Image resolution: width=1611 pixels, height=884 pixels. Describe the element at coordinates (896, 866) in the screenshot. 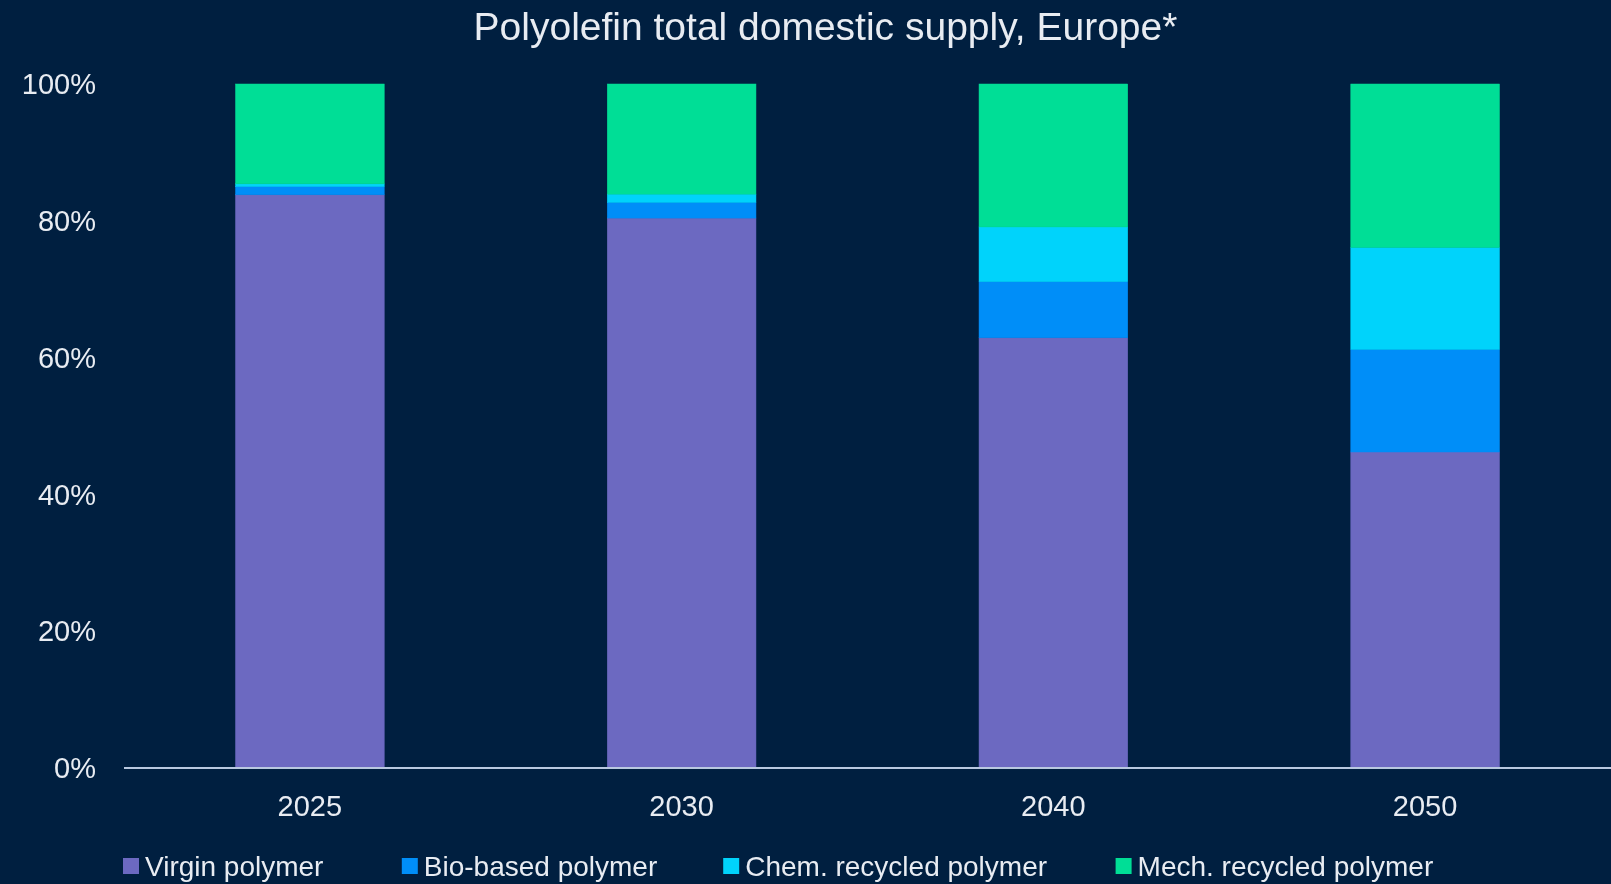

I see `legend-label: Chem. recycled polymer` at that location.